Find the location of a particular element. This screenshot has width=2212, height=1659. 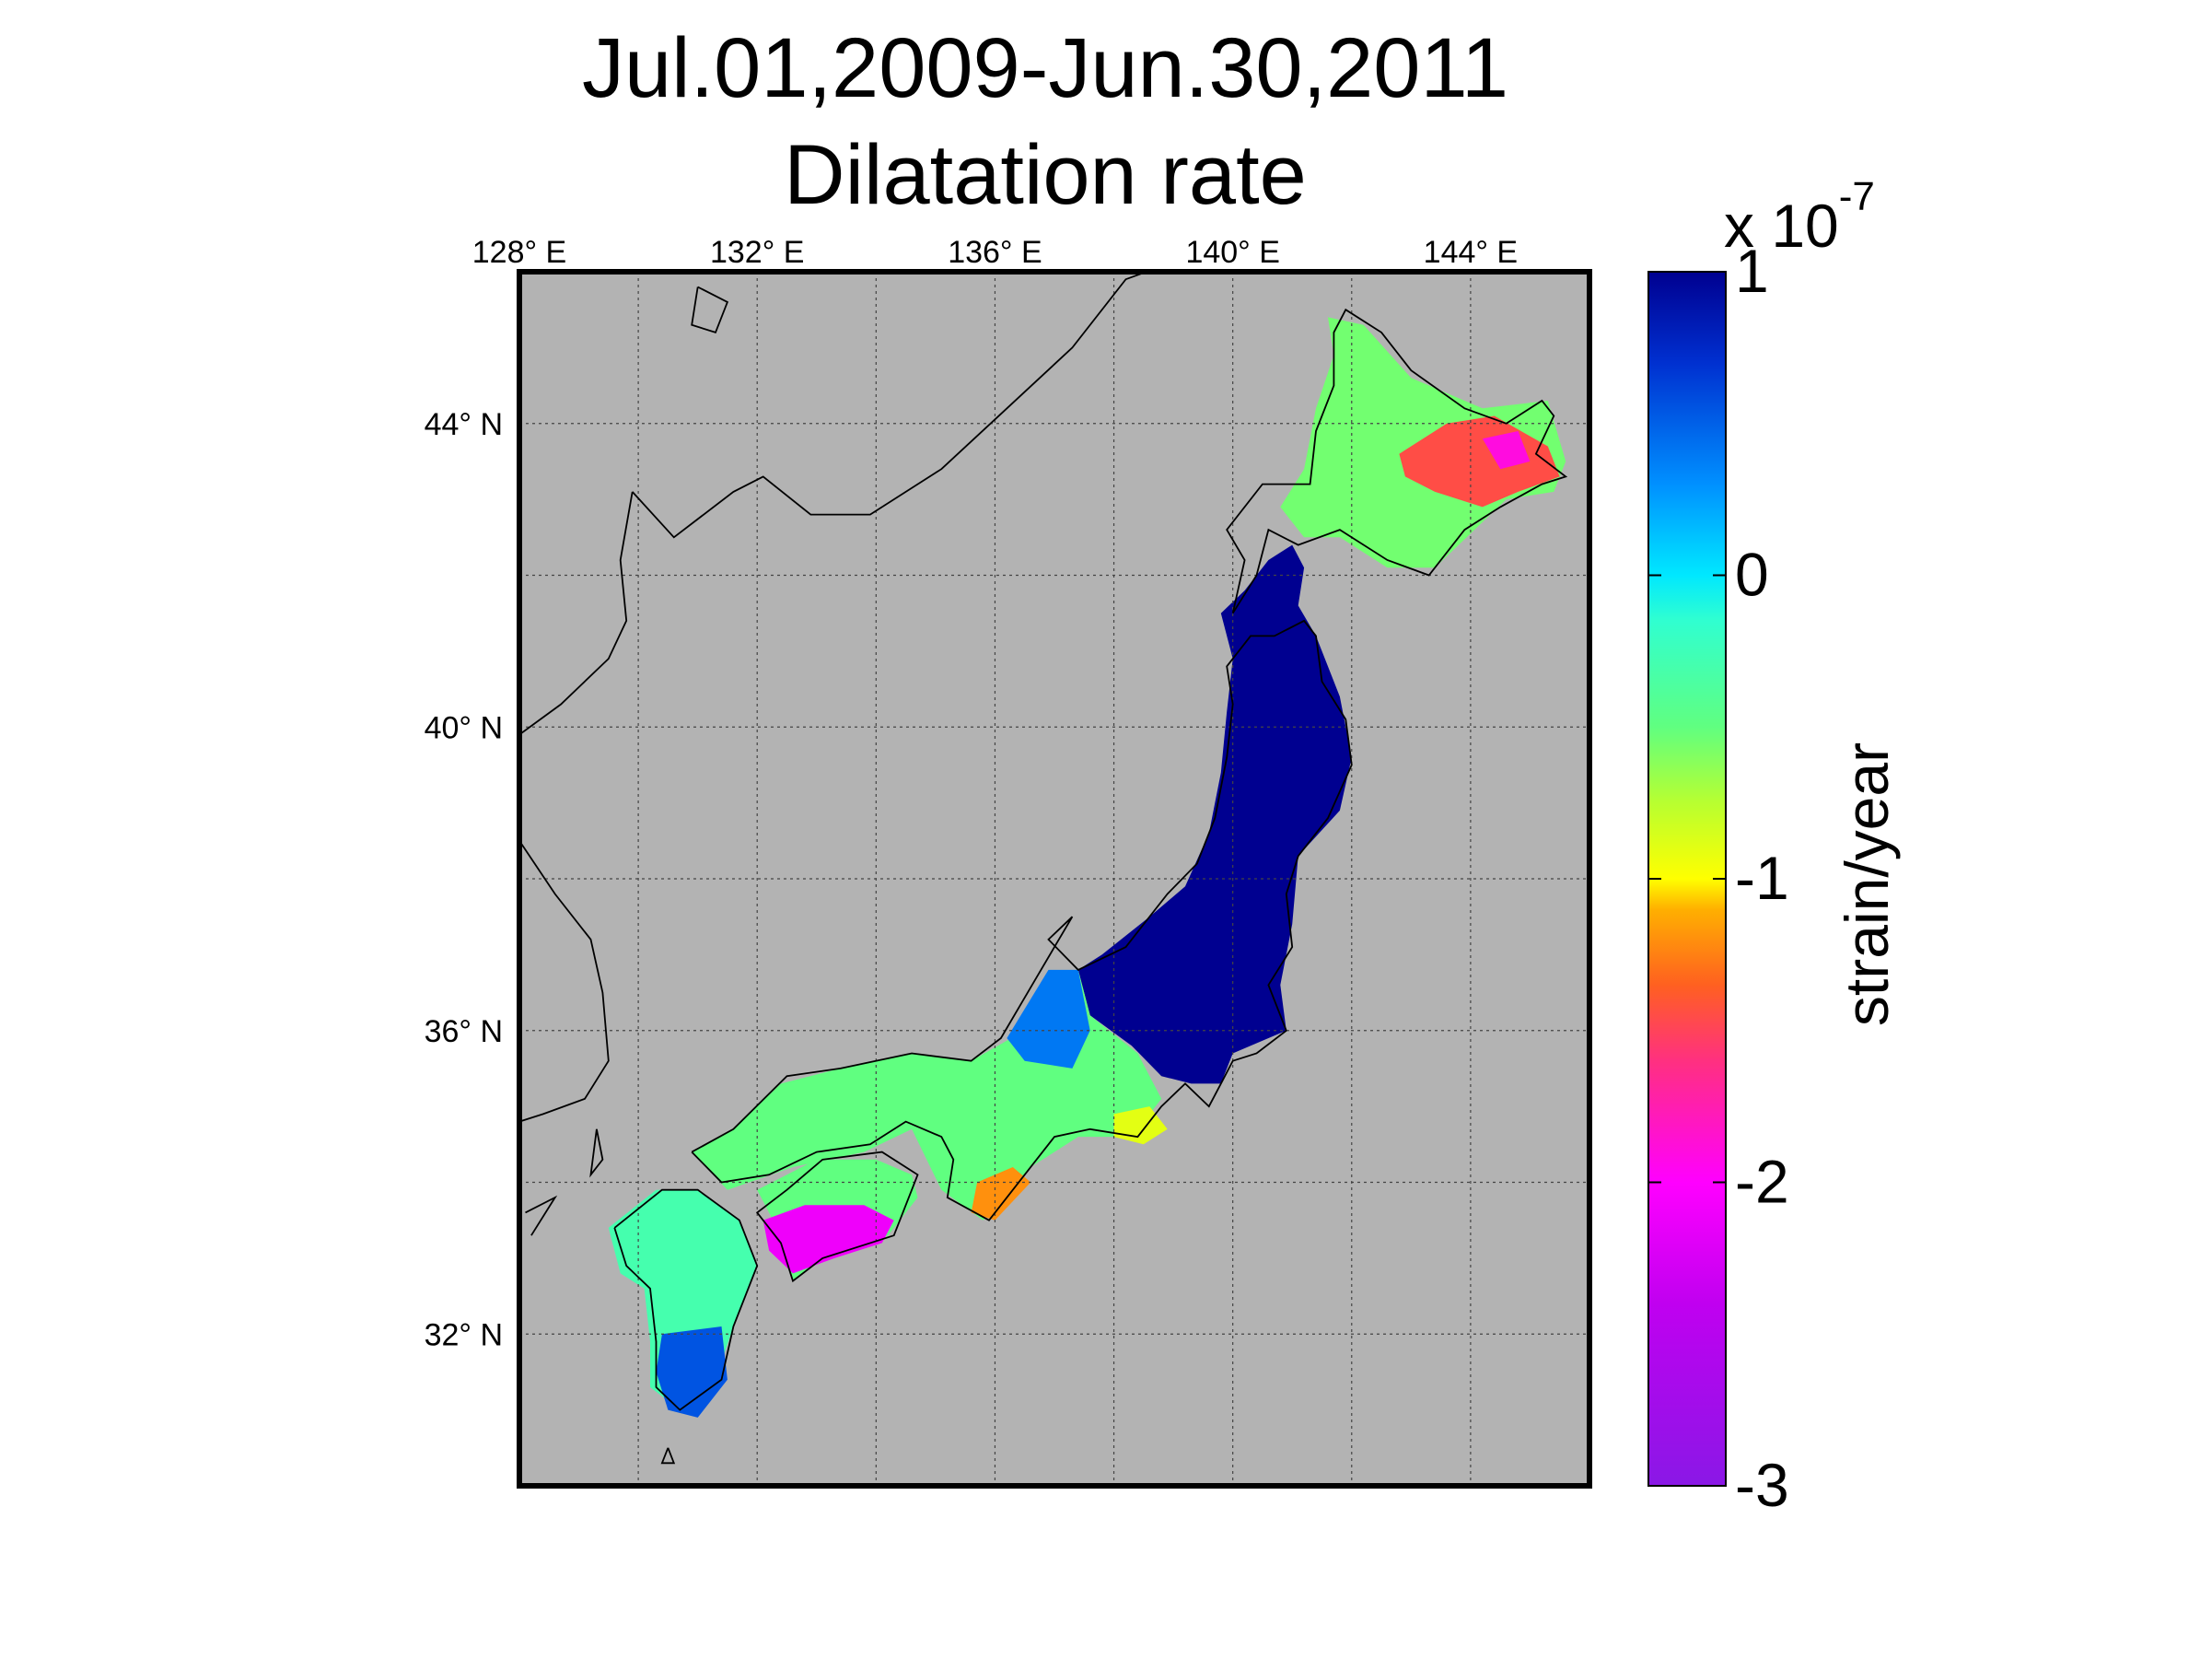

latitude-label: 44° N is located at coordinates (464, 424).